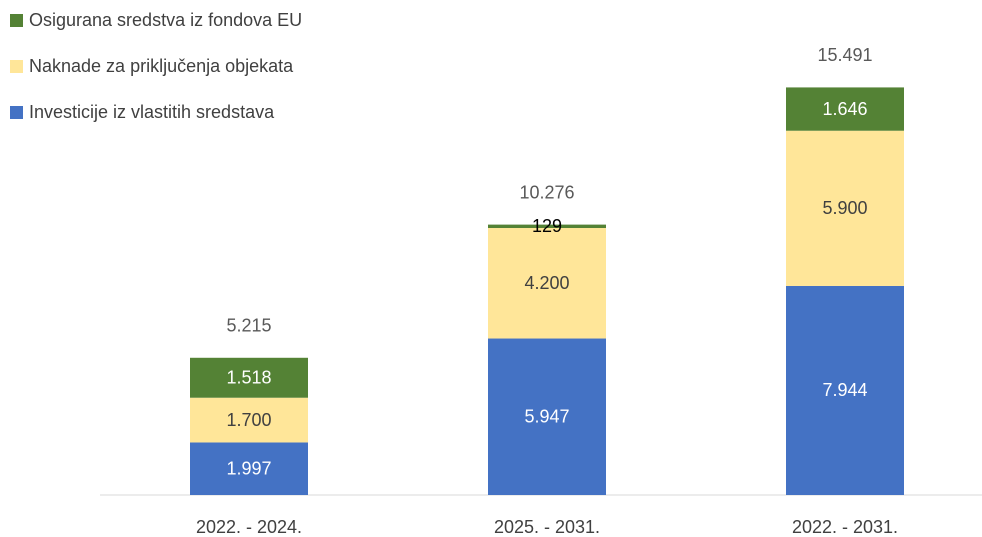 The width and height of the screenshot is (982, 537). What do you see at coordinates (546, 192) in the screenshot?
I see `total-label: 10.276` at bounding box center [546, 192].